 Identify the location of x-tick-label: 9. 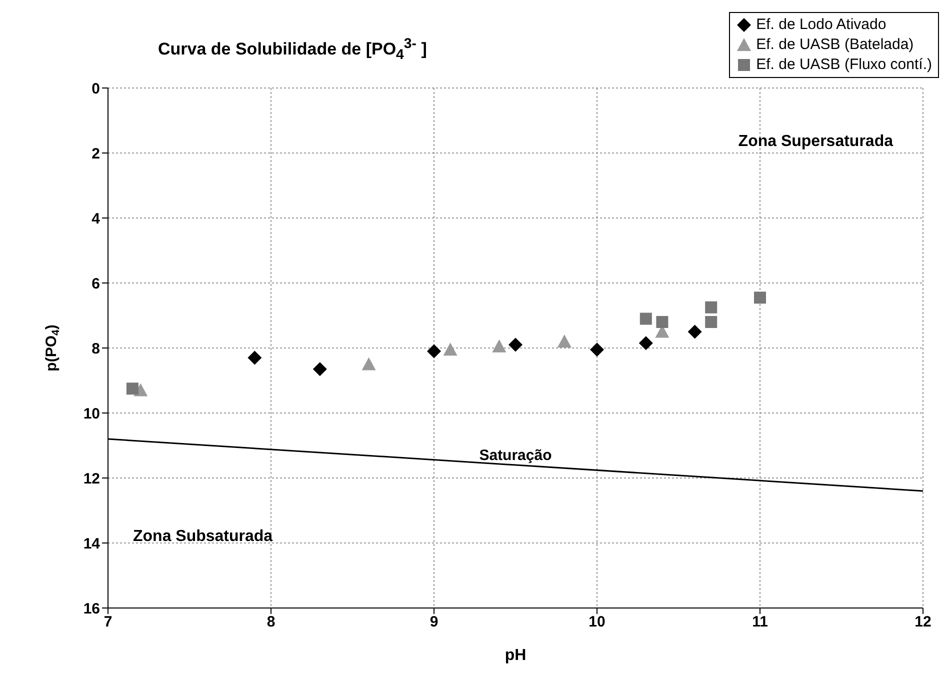
(434, 622).